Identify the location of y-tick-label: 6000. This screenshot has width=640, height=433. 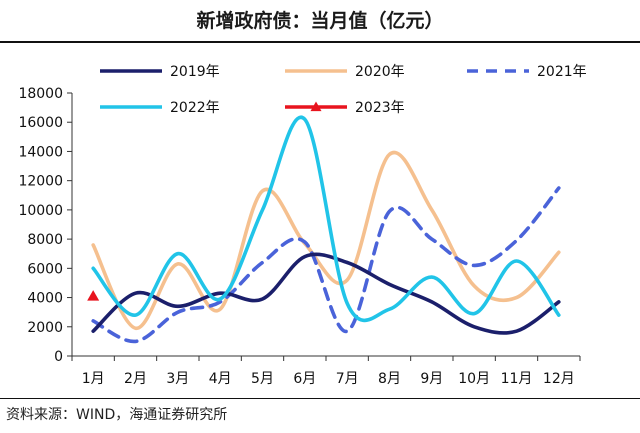
(45, 269).